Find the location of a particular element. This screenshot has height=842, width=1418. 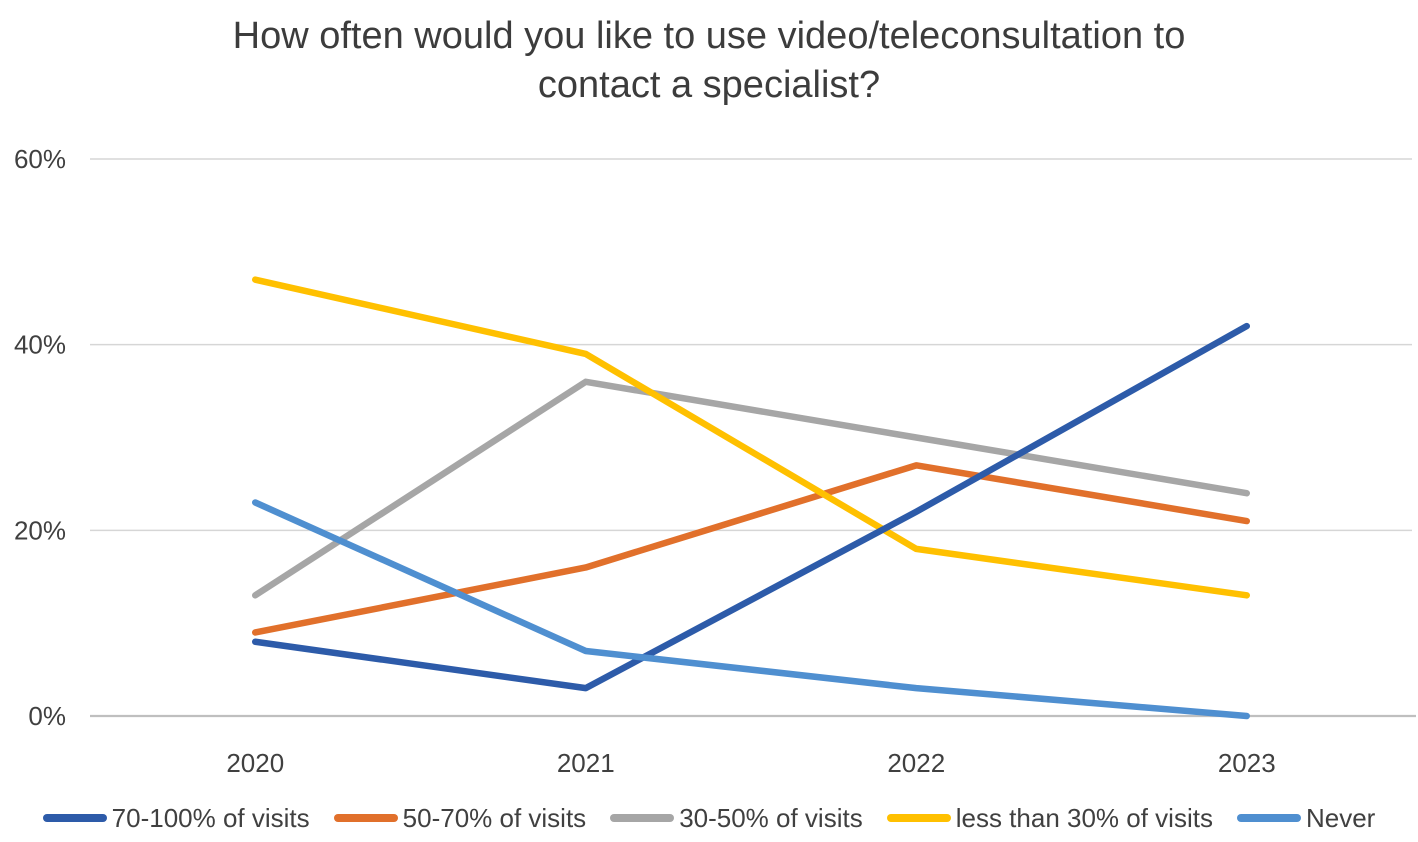

legend-label-never: Never is located at coordinates (1340, 817).